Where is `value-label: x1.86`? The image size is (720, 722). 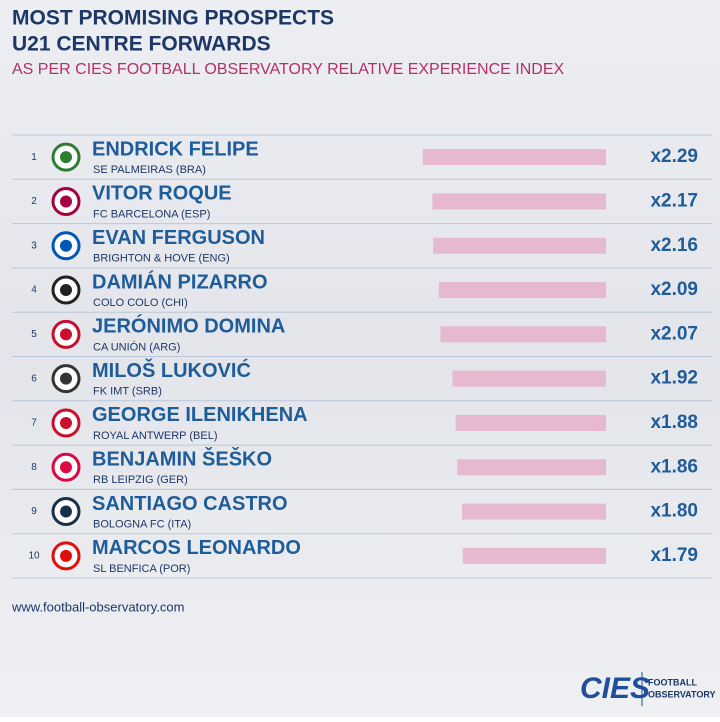
value-label: x1.86 is located at coordinates (674, 466).